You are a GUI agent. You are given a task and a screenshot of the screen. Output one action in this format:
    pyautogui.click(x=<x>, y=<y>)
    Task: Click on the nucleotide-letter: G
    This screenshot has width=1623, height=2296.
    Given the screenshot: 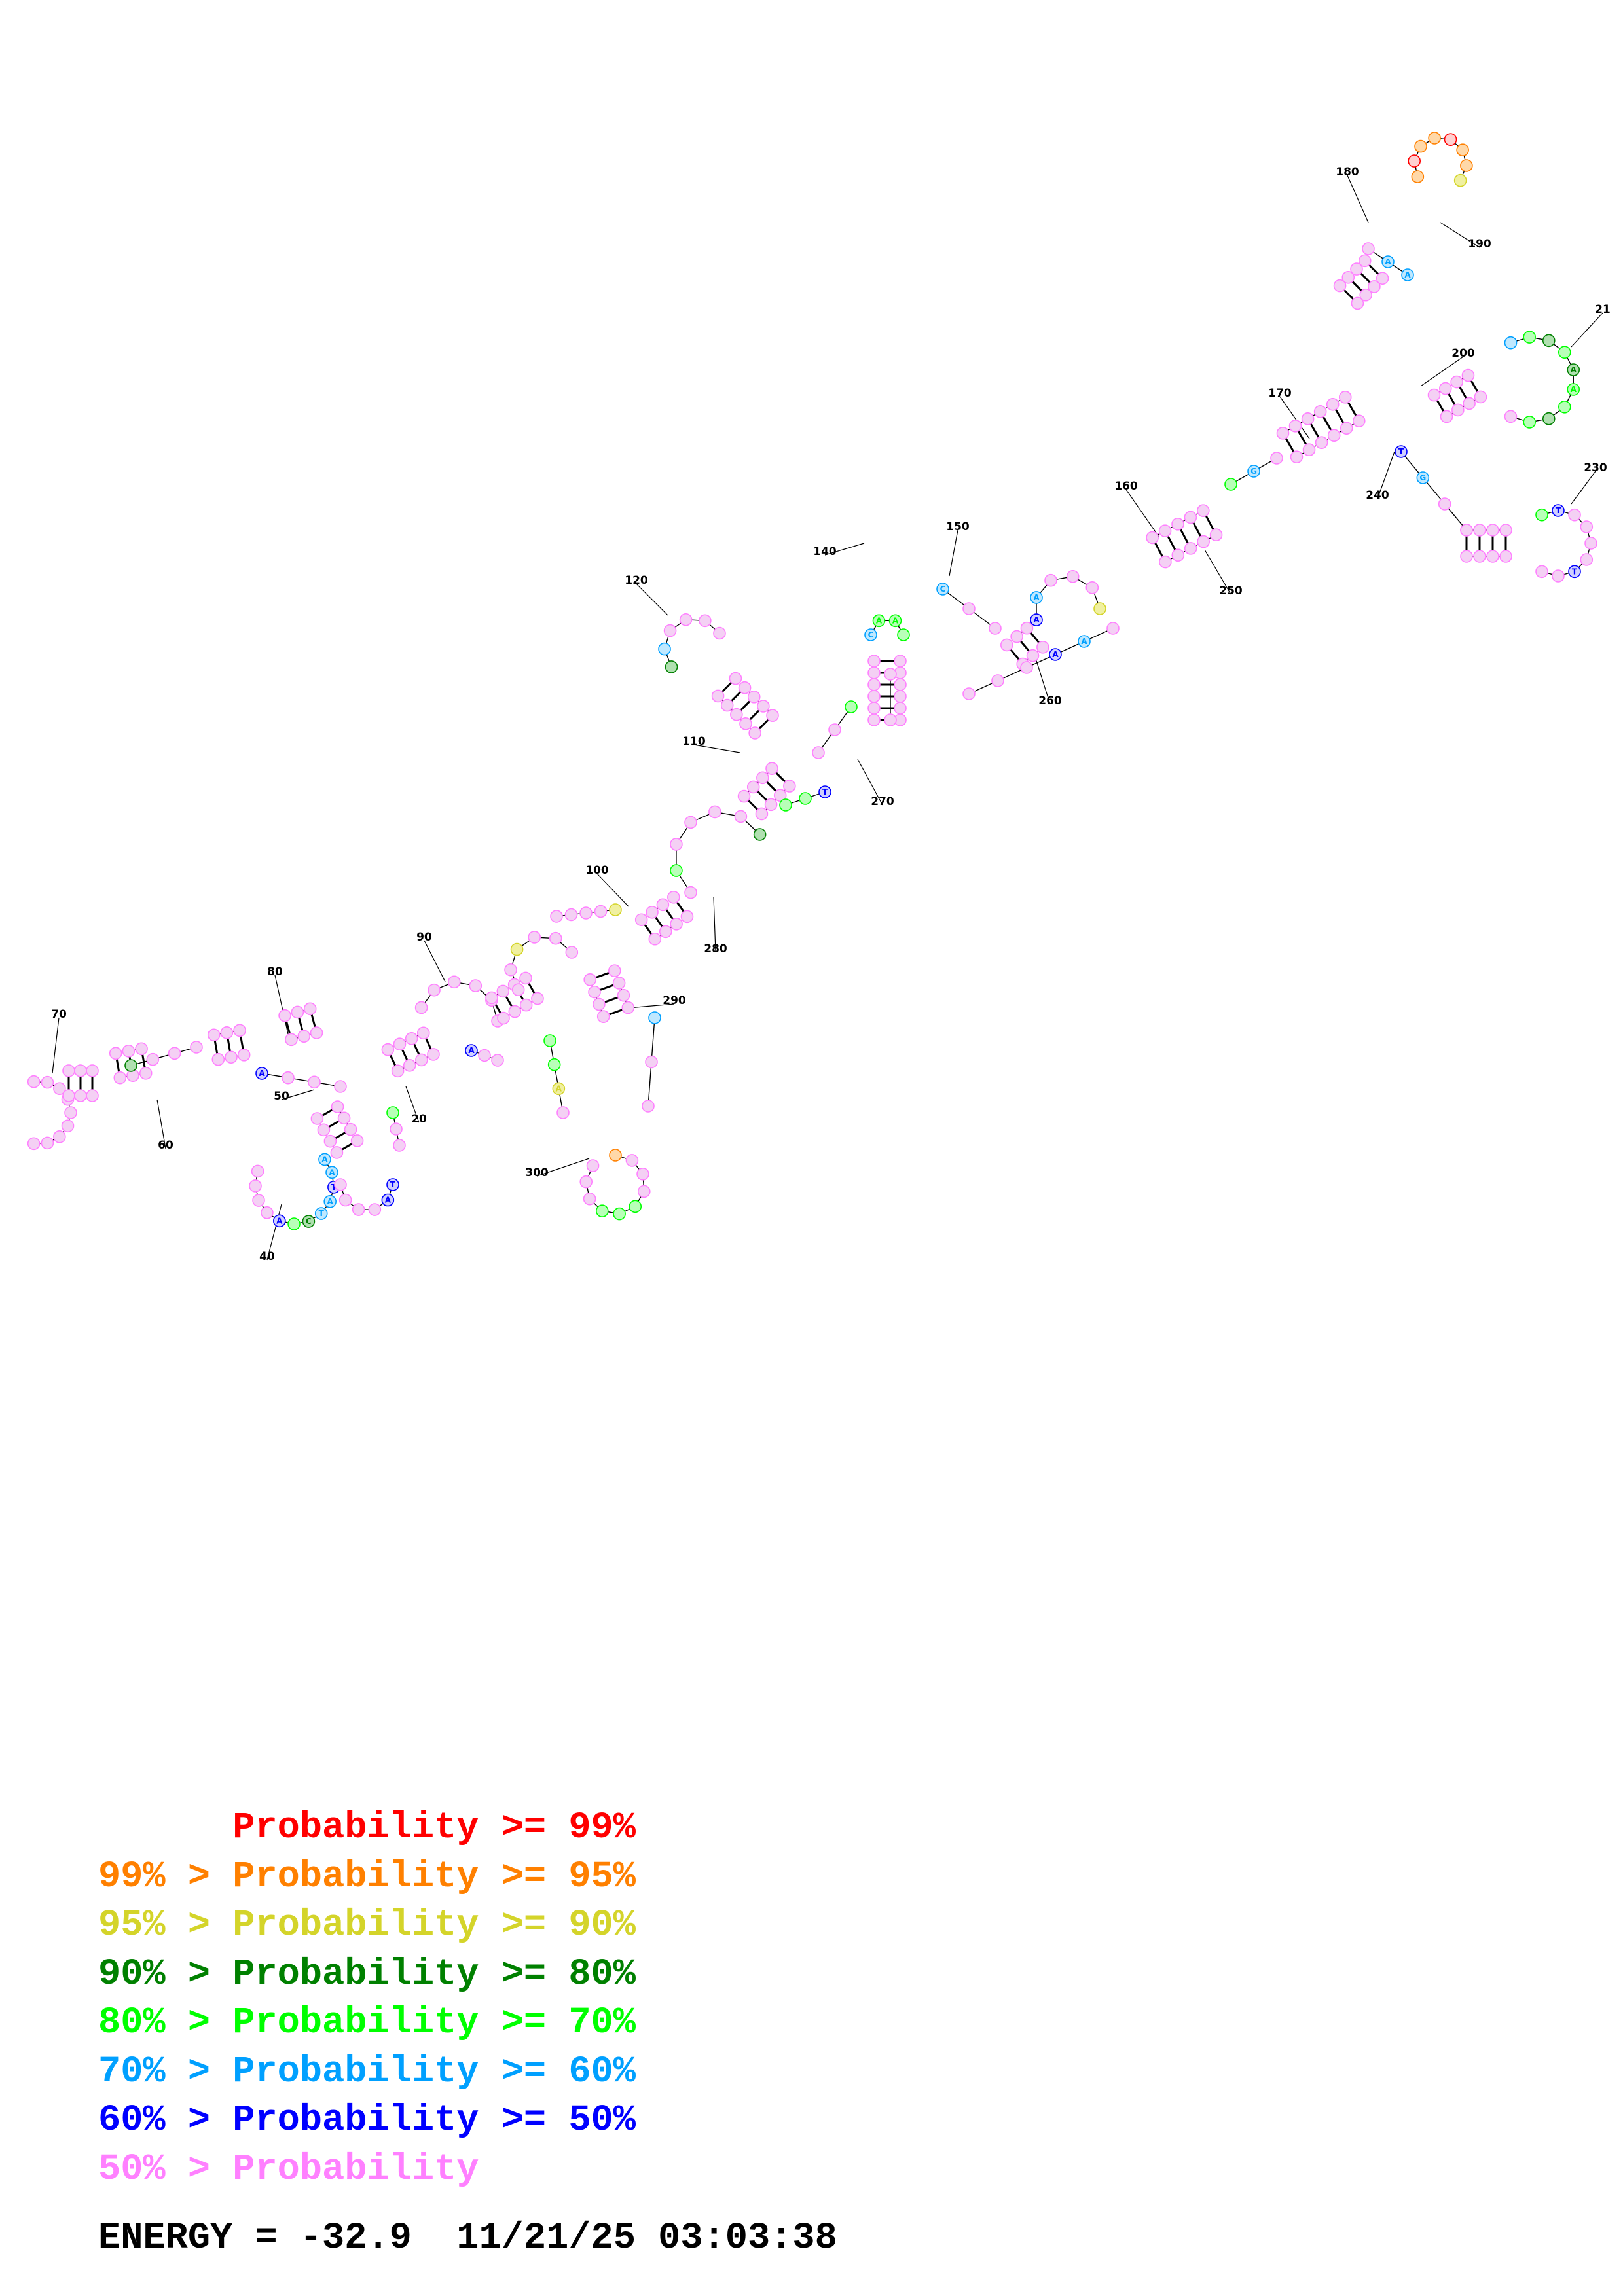 What is the action you would take?
    pyautogui.click(x=1253, y=471)
    